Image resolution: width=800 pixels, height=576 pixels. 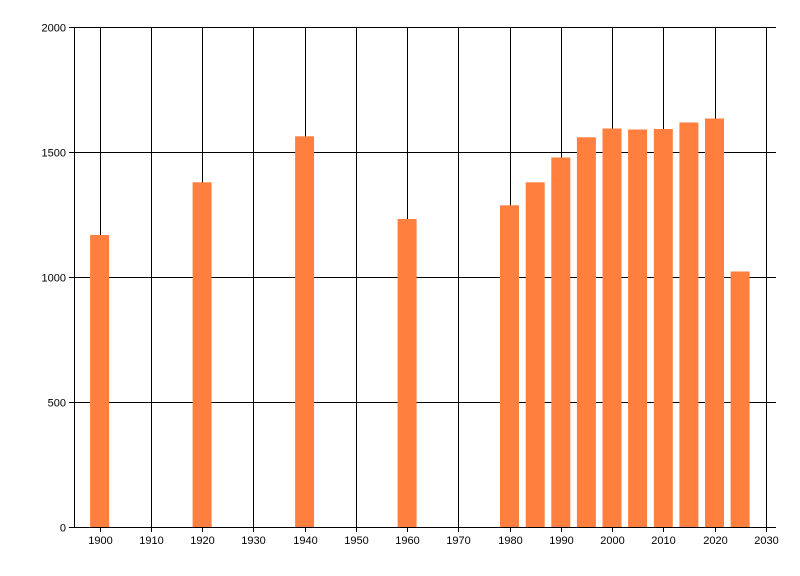 What do you see at coordinates (535, 355) in the screenshot?
I see `bar-1985` at bounding box center [535, 355].